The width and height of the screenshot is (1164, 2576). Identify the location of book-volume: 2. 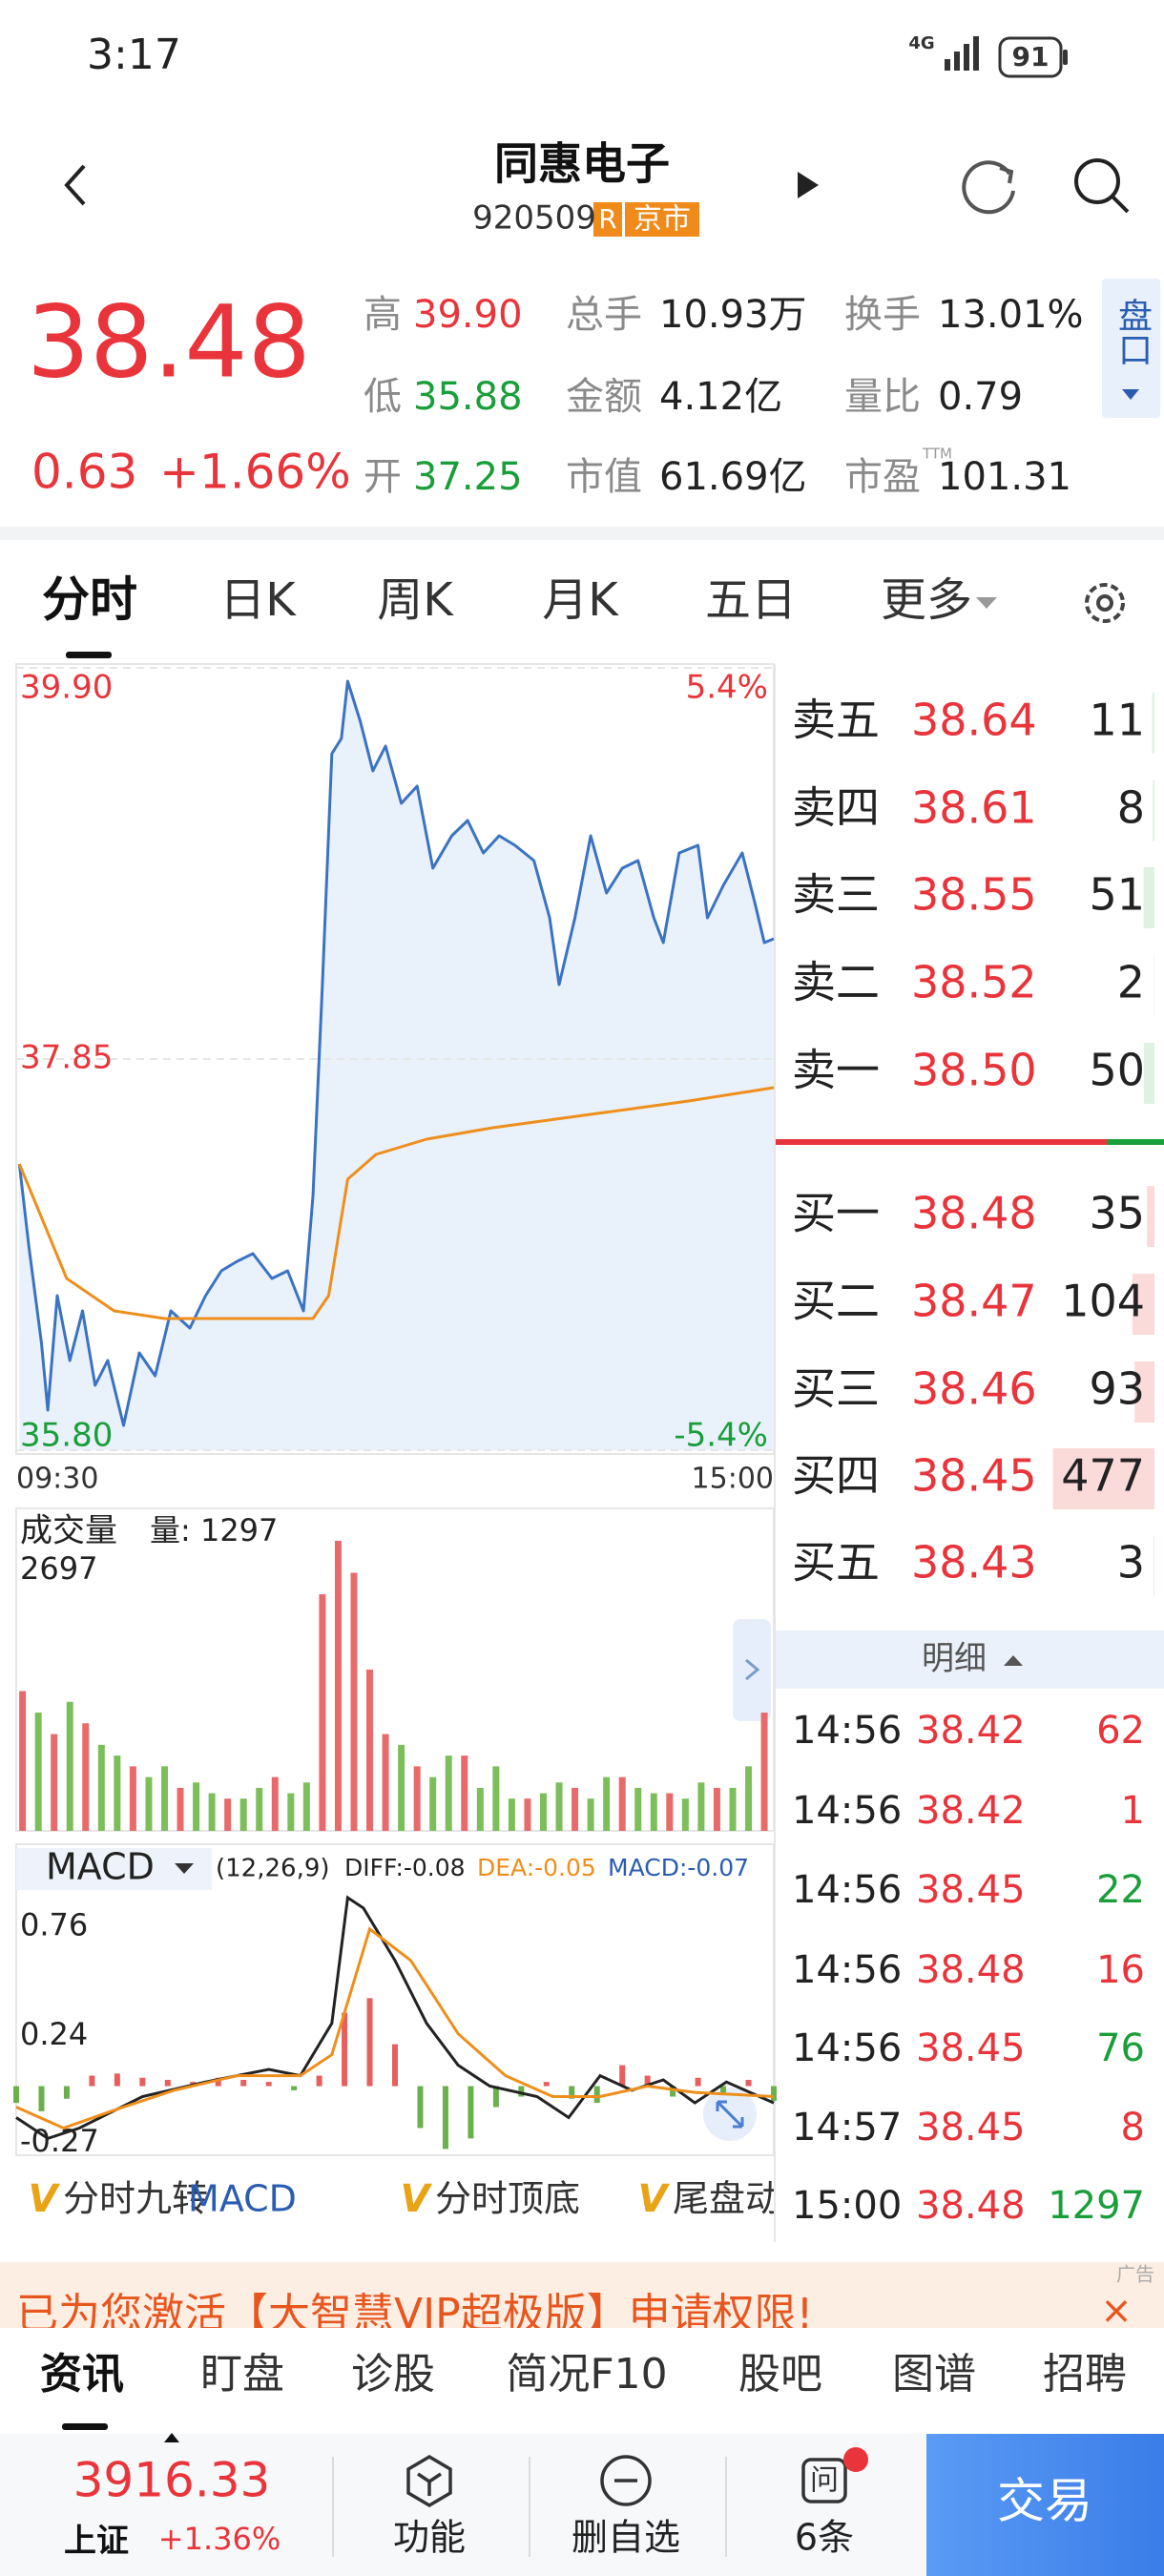
(1131, 982).